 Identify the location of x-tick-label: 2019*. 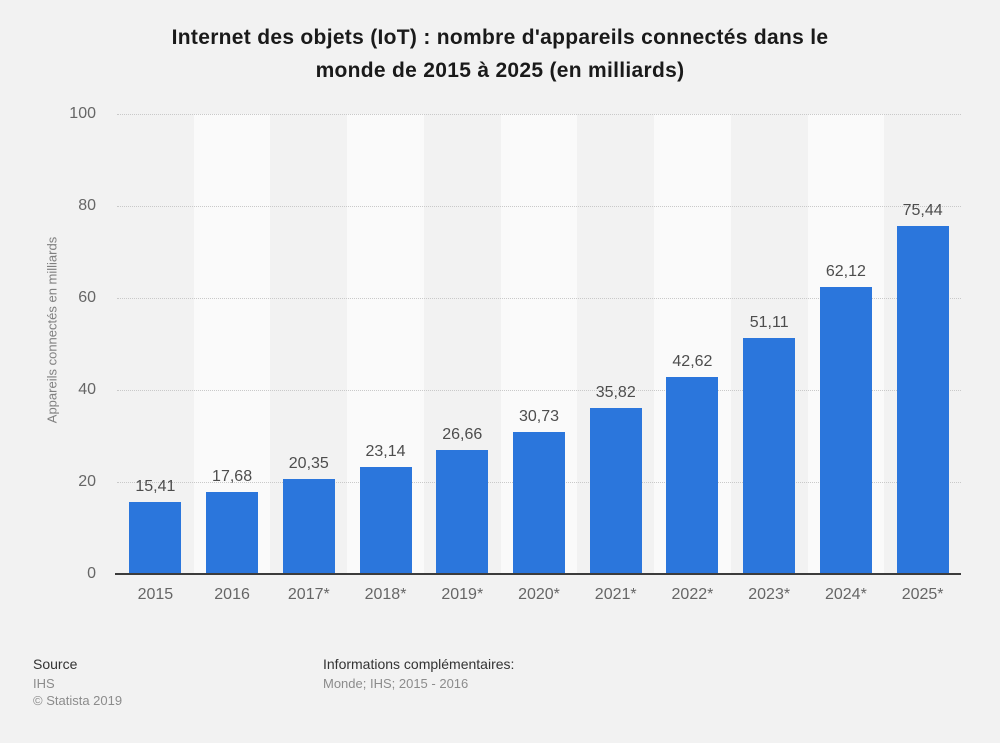
(462, 594).